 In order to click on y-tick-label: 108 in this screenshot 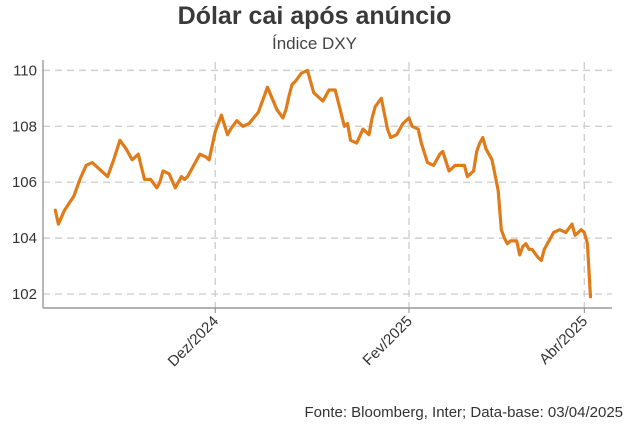, I will do `click(24, 126)`.